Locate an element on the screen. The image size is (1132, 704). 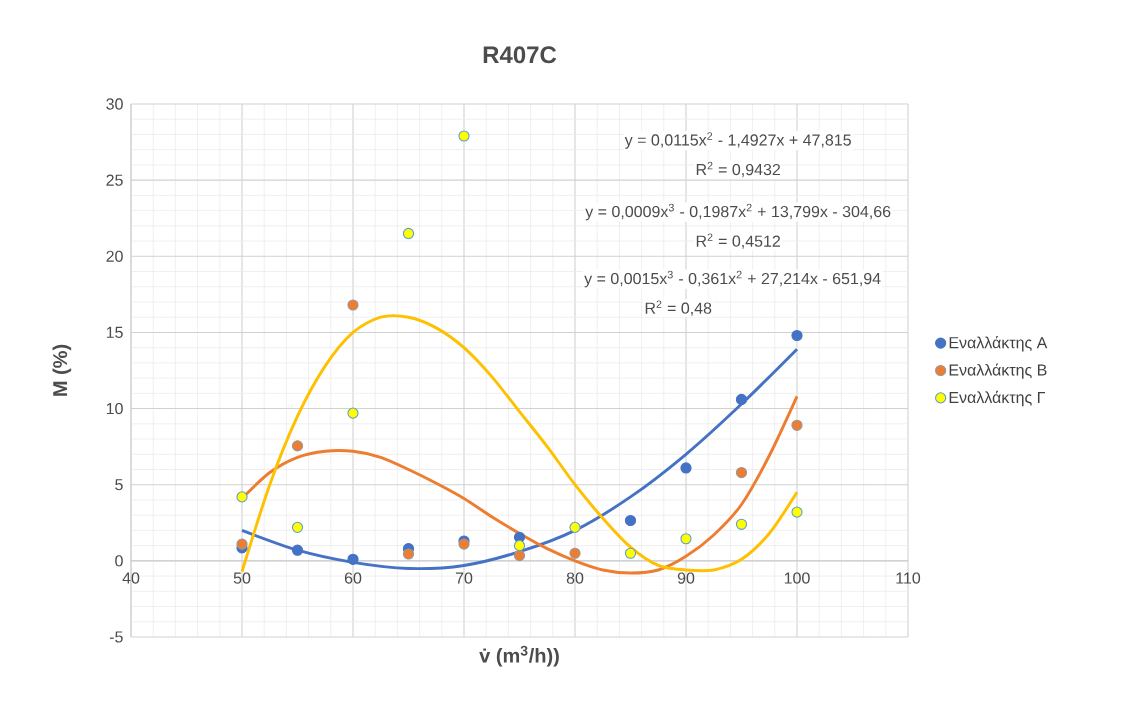
x-tick-label: 50 is located at coordinates (242, 578).